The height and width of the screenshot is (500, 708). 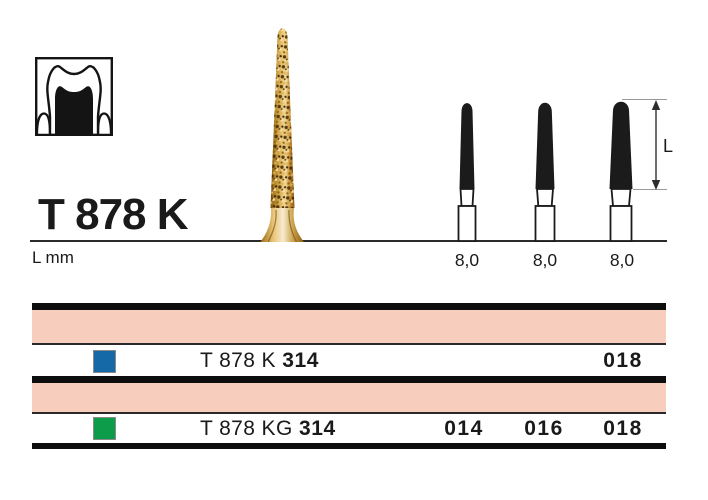 What do you see at coordinates (656, 147) in the screenshot?
I see `length-dimension-arrow-icon` at bounding box center [656, 147].